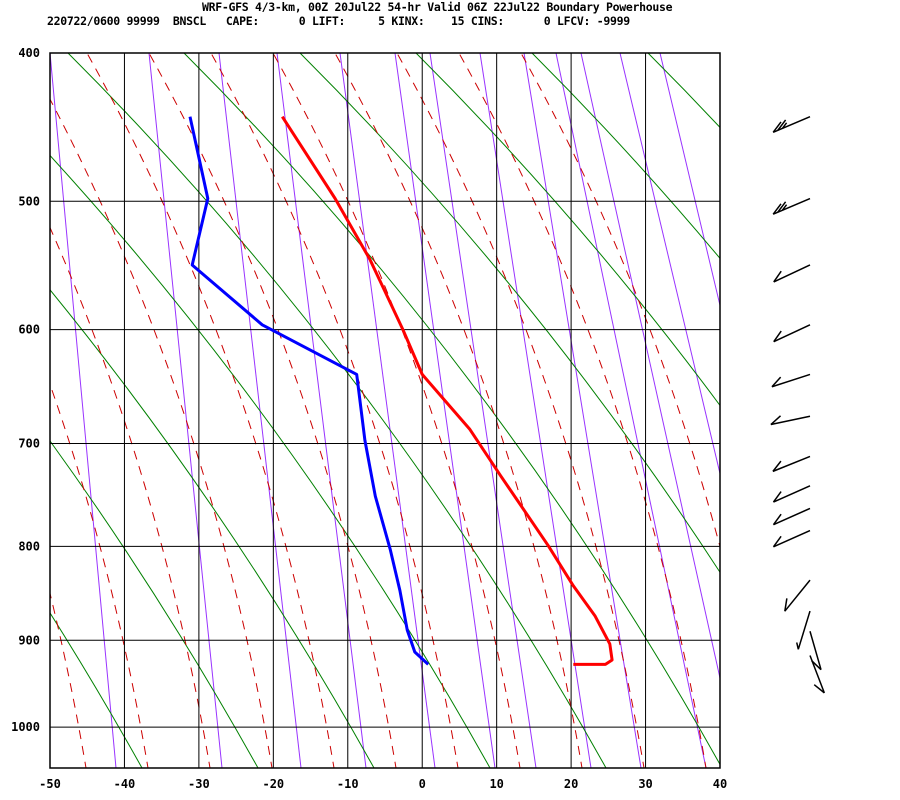  What do you see at coordinates (348, 784) in the screenshot?
I see `x-tick-label: -10` at bounding box center [348, 784].